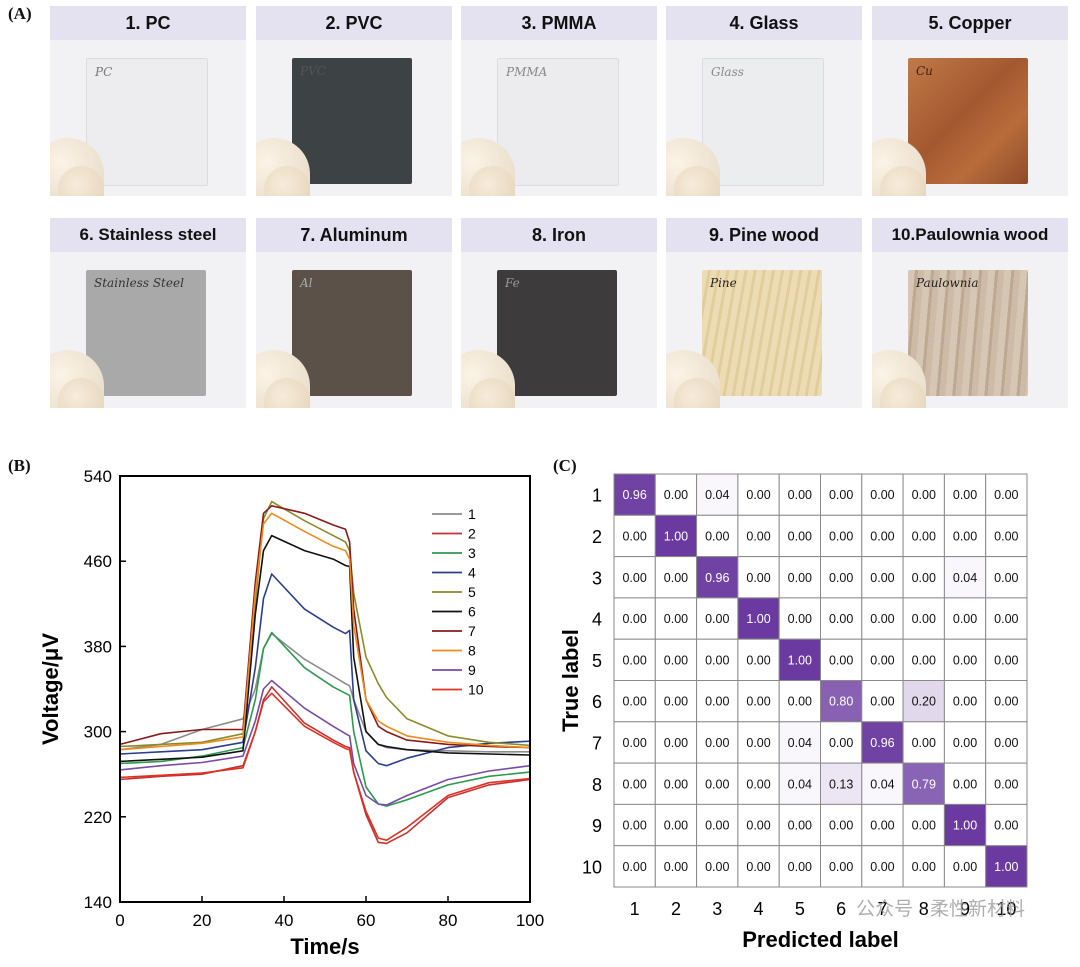  Describe the element at coordinates (472, 651) in the screenshot. I see `legend-label: 8` at that location.